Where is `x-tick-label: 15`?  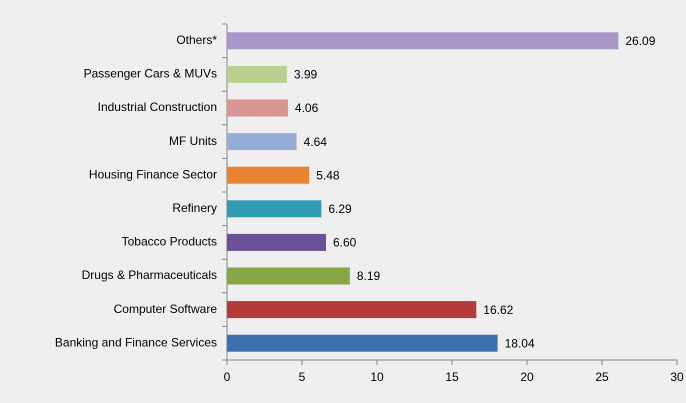
x-tick-label: 15 is located at coordinates (452, 377).